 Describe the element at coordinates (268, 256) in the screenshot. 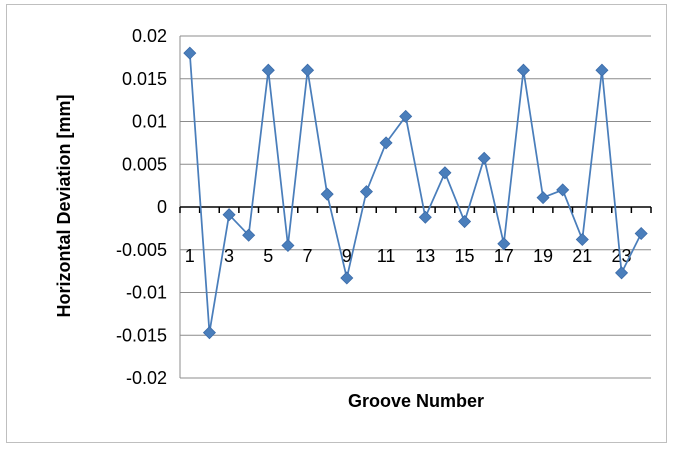

I see `x-tick-label: 5` at that location.